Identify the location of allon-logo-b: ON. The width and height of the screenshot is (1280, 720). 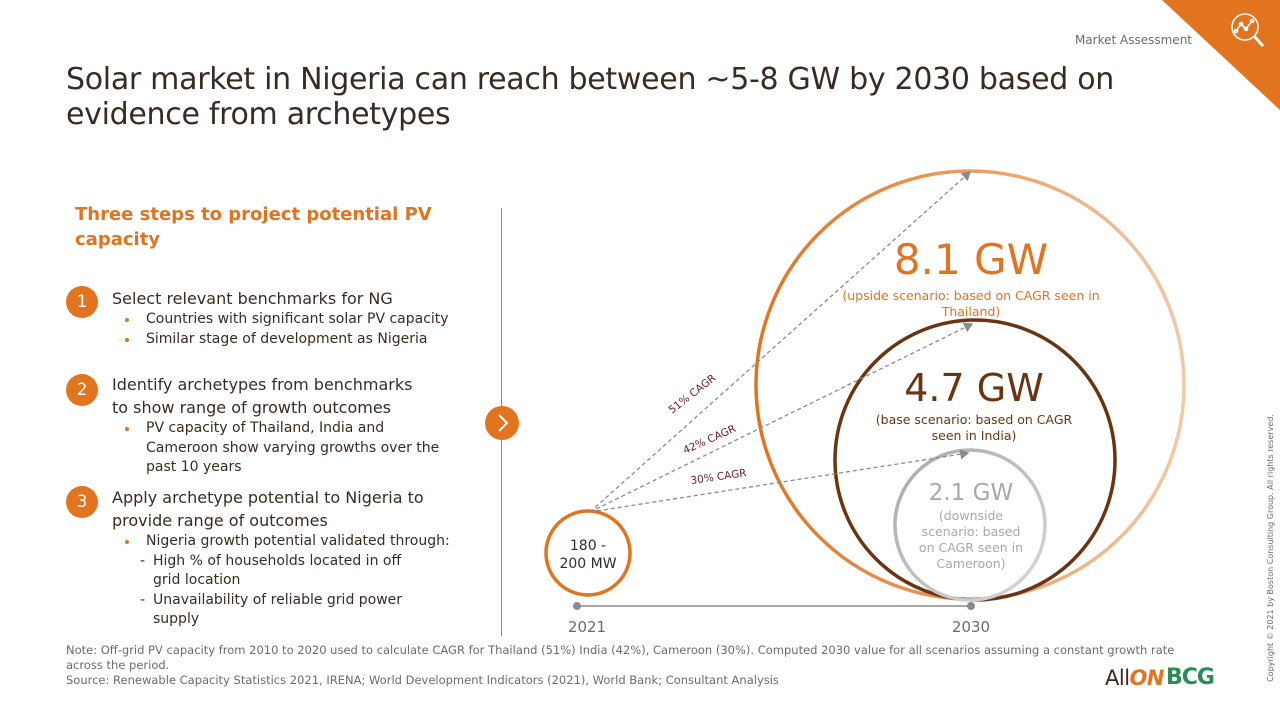
(1147, 678).